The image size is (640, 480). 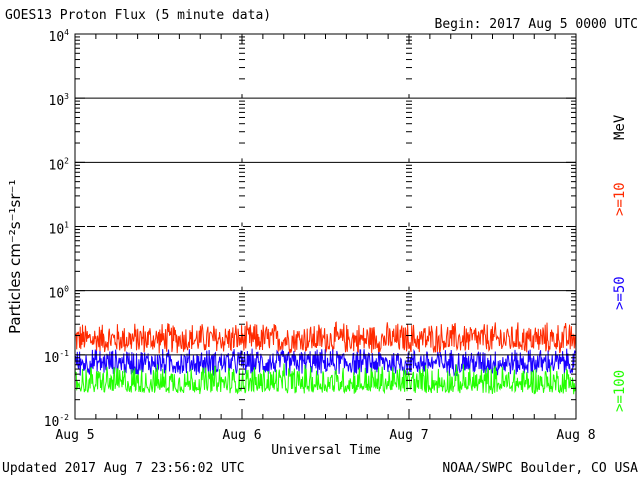 What do you see at coordinates (59, 293) in the screenshot?
I see `y-tick-label: 10⁰` at bounding box center [59, 293].